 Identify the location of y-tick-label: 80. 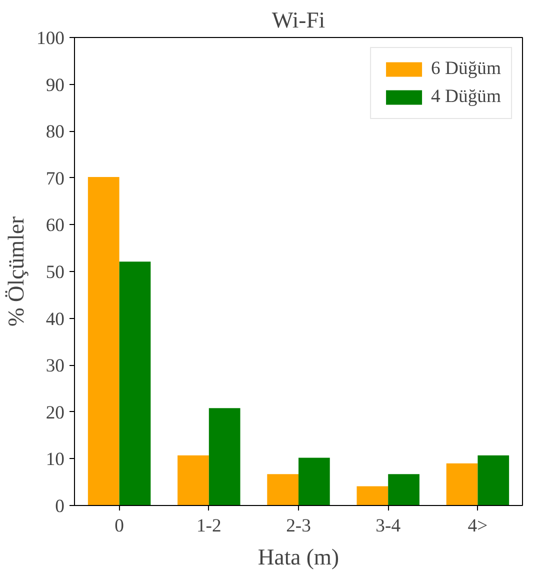
(55, 132).